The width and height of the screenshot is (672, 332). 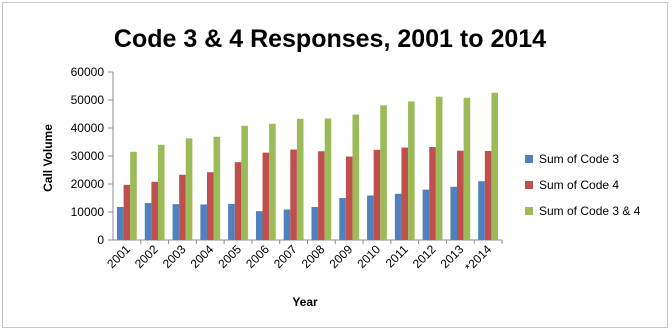 What do you see at coordinates (174, 256) in the screenshot?
I see `x-tick-label: 2003` at bounding box center [174, 256].